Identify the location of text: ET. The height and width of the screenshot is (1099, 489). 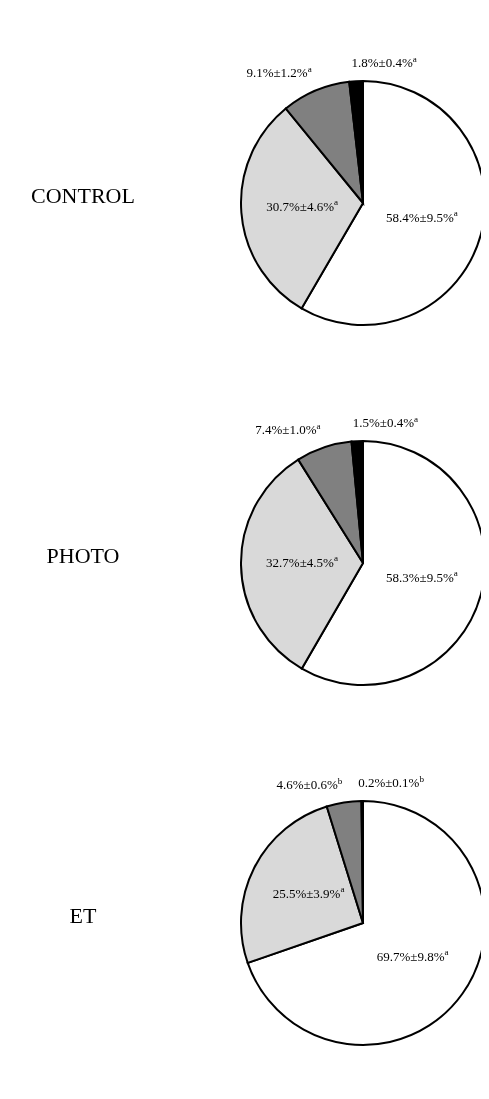
(83, 916).